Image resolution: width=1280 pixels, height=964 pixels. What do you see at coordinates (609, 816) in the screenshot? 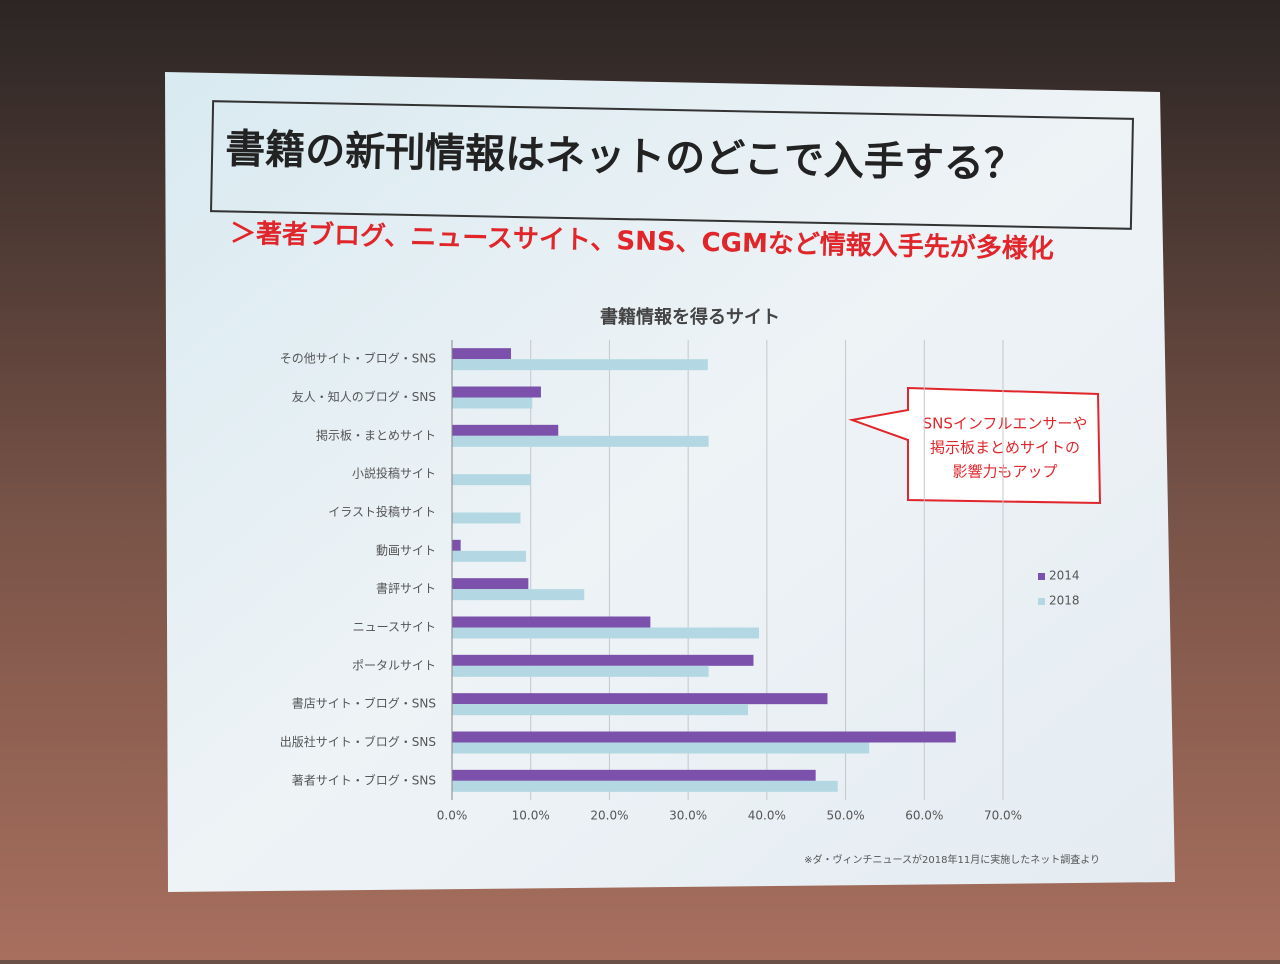
I see `x-tick-label: 20.0%` at bounding box center [609, 816].